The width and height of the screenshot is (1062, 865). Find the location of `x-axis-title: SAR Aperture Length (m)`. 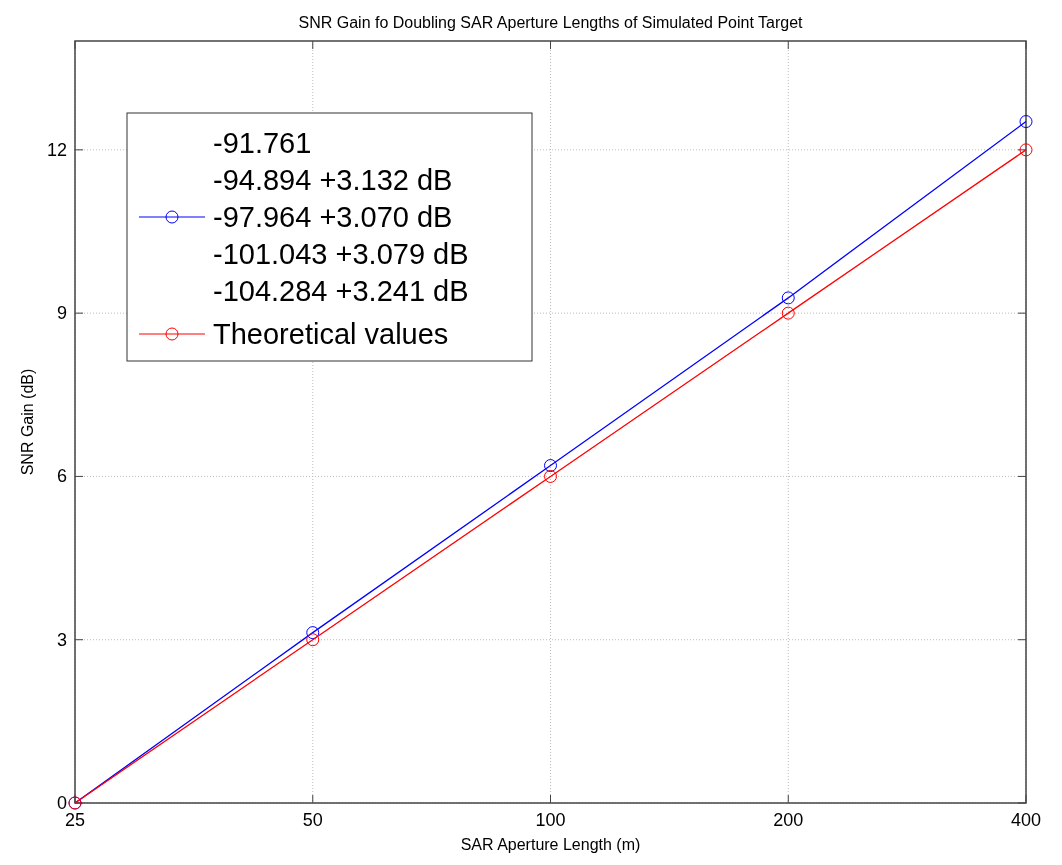

x-axis-title: SAR Aperture Length (m) is located at coordinates (550, 844).